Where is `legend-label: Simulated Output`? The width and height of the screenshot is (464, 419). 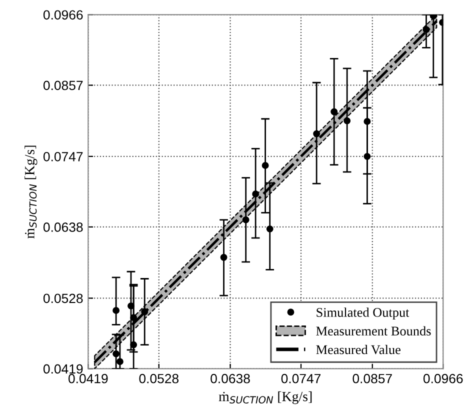 legend-label: Simulated Output is located at coordinates (363, 314).